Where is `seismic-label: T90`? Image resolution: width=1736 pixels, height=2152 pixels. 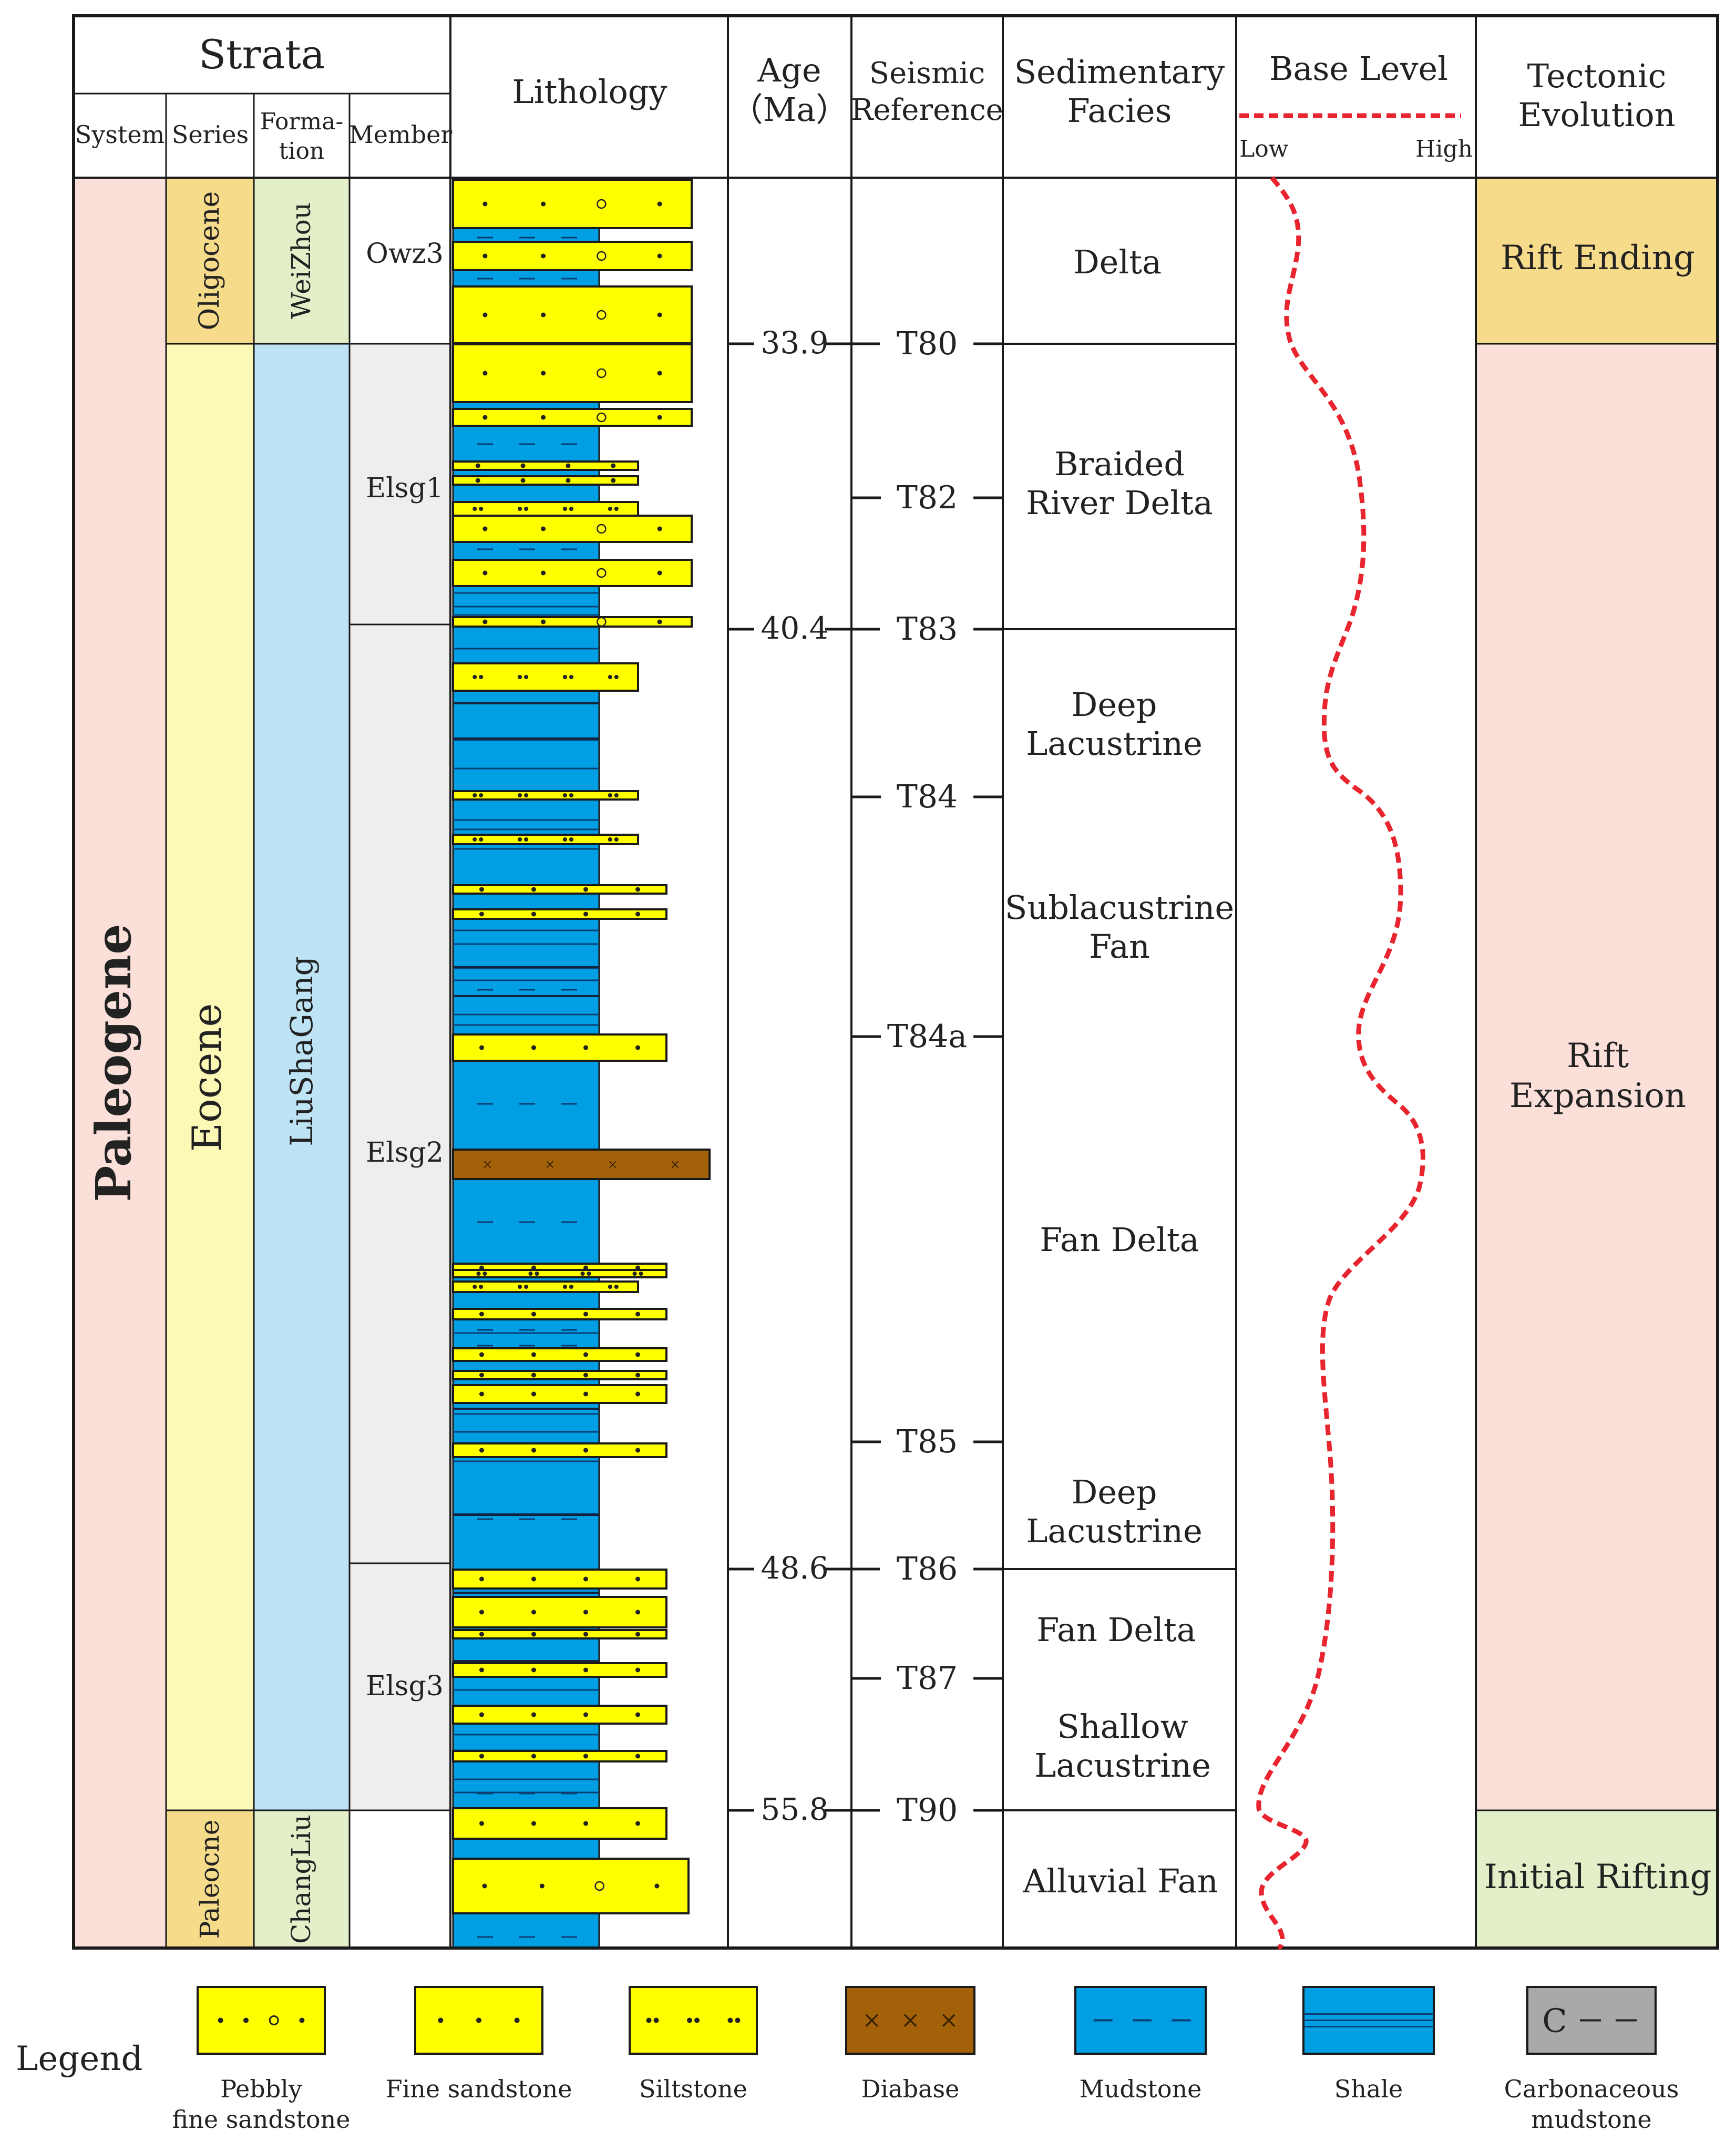 seismic-label: T90 is located at coordinates (928, 1810).